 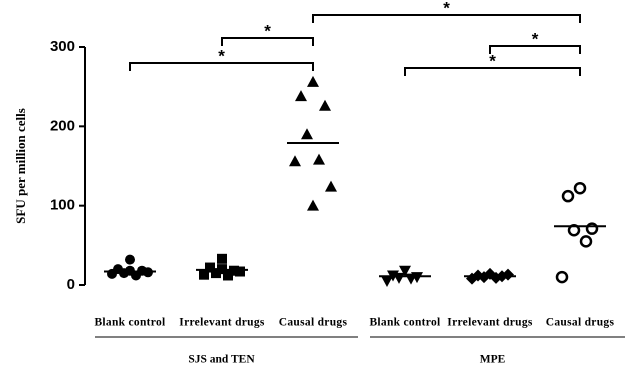 I want to click on y-axis-label: SFU per million cells, so click(x=20, y=166).